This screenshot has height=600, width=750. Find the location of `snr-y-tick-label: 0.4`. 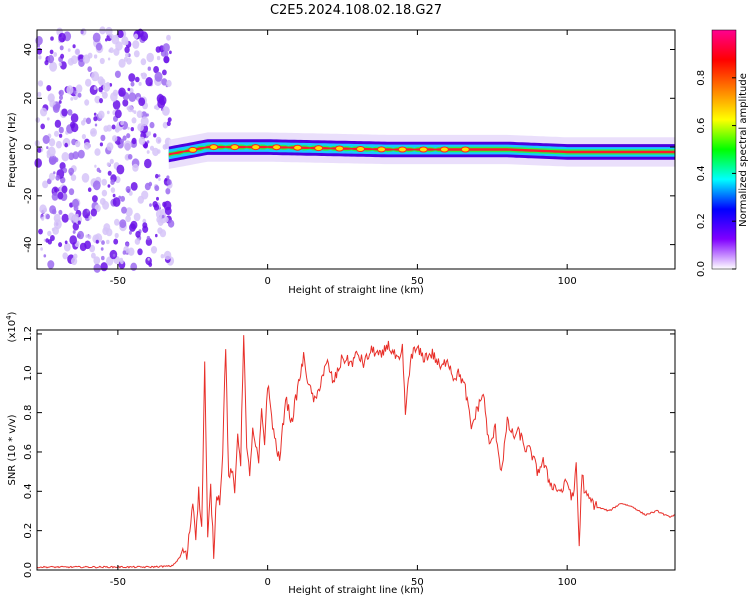

snr-y-tick-label: 0.4 is located at coordinates (28, 491).